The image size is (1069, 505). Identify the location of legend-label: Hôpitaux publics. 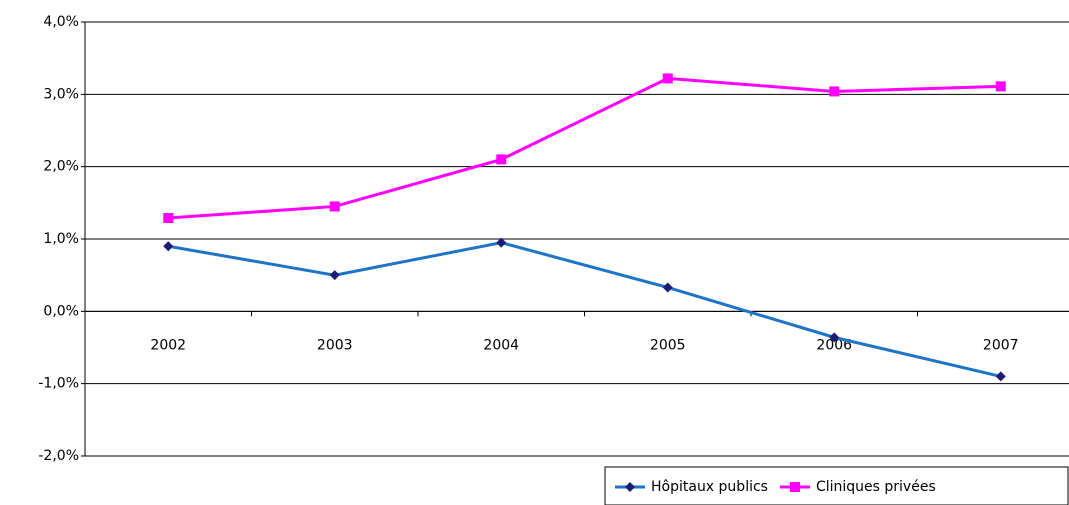
(709, 487).